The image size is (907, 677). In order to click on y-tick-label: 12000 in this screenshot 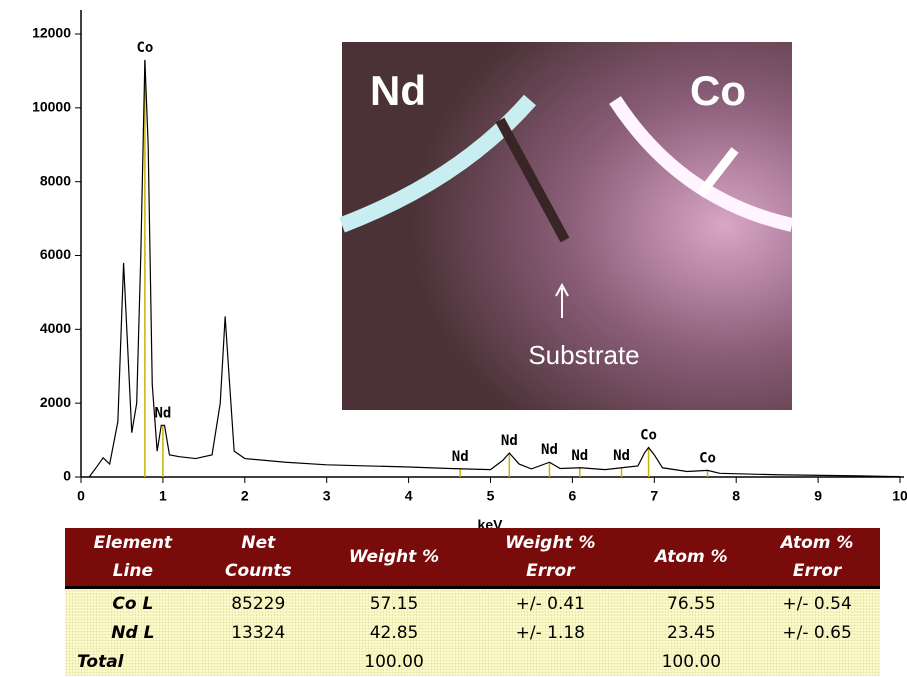, I will do `click(51, 33)`.